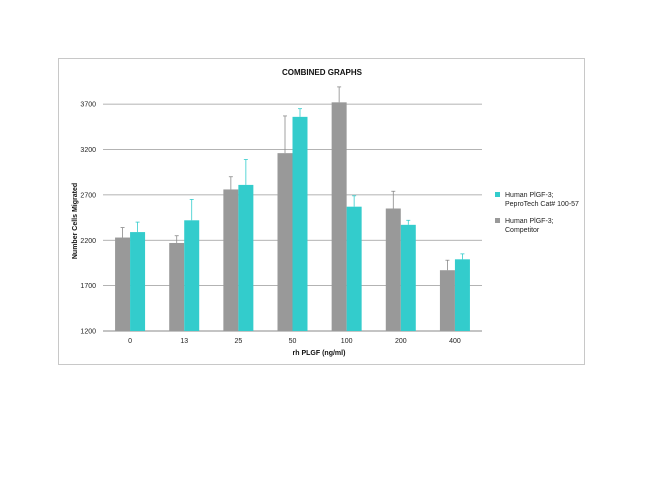 This screenshot has height=502, width=650. I want to click on chart-title: COMBINED GRAPHS, so click(322, 72).